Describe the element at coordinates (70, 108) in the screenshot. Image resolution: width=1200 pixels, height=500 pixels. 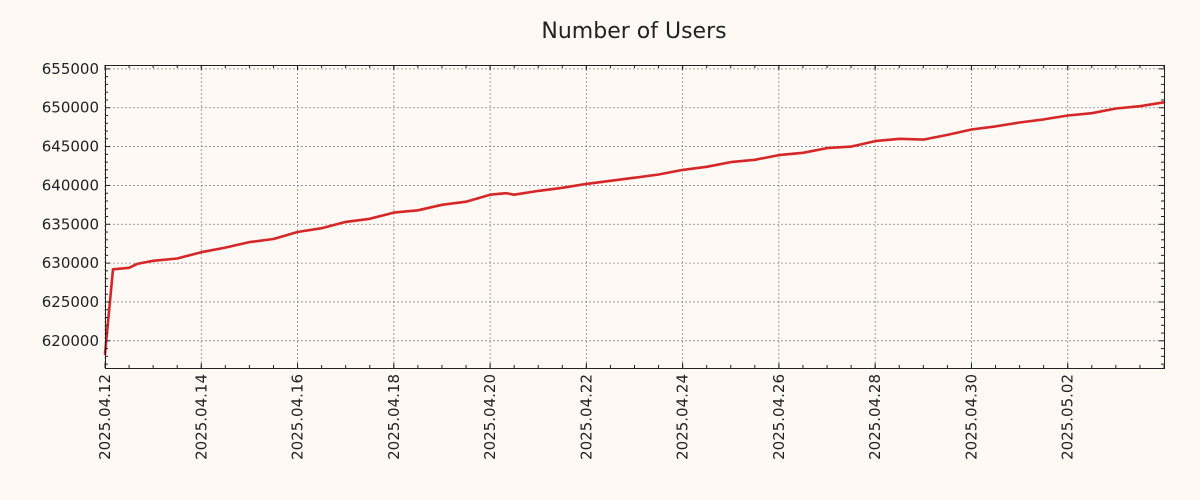
I see `y-tick-label: 650000` at that location.